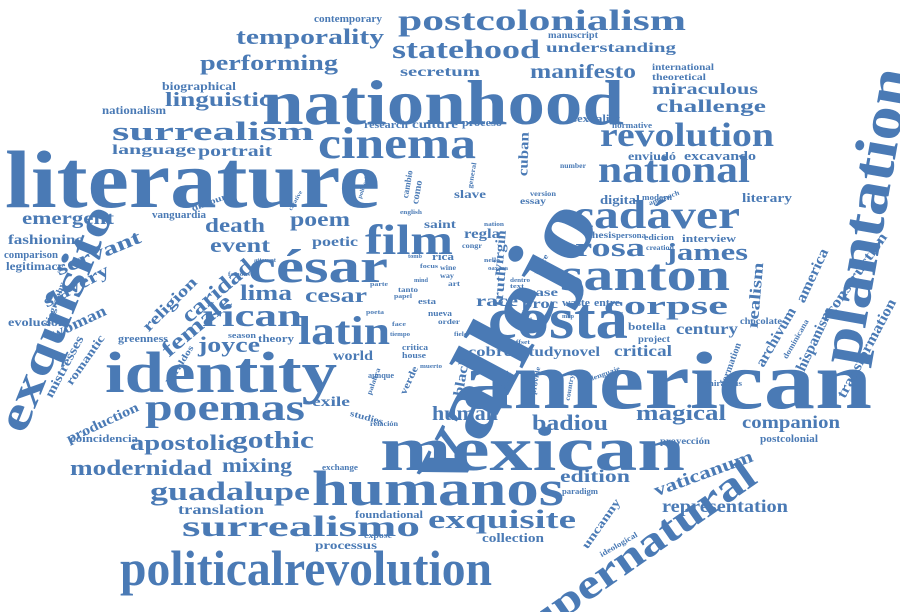  What do you see at coordinates (494, 225) in the screenshot?
I see `word-nation: nation` at bounding box center [494, 225].